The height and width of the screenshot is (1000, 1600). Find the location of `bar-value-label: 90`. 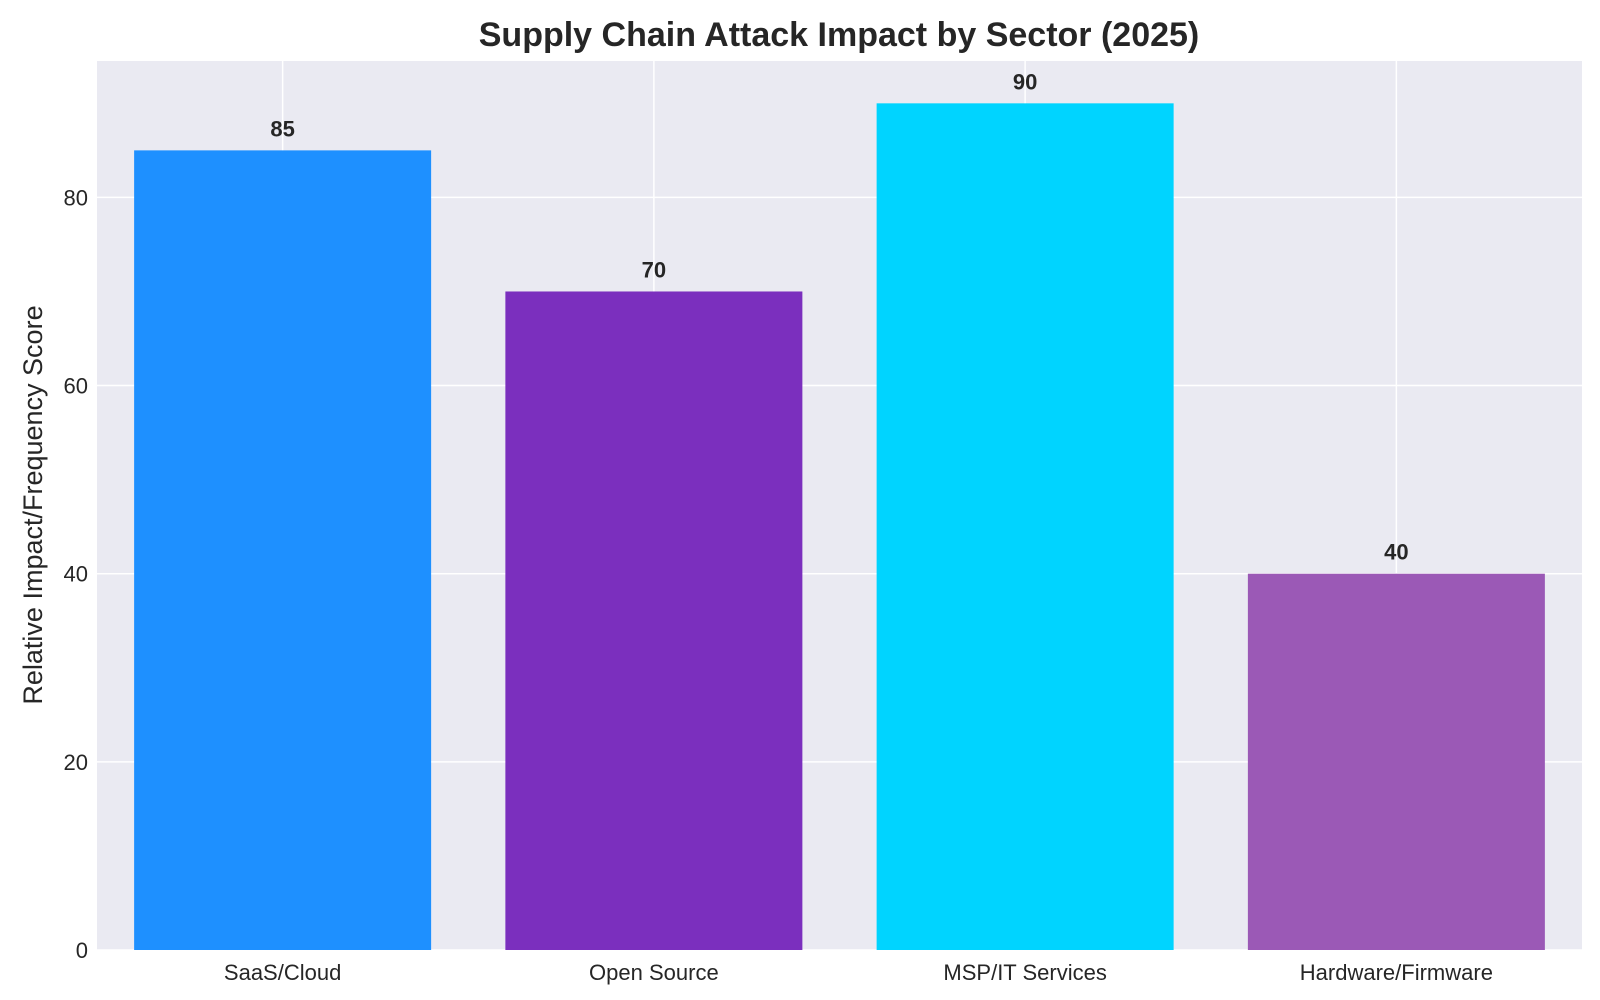

bar-value-label: 90 is located at coordinates (1025, 81).